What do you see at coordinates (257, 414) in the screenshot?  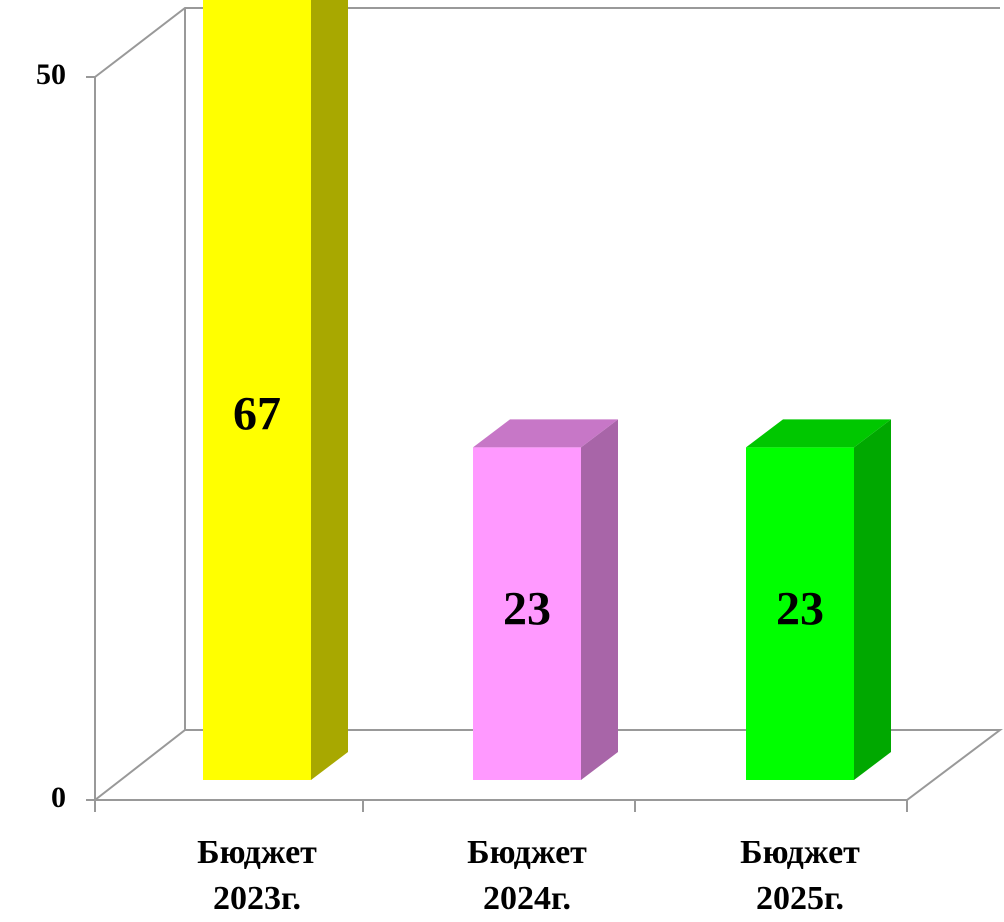 I see `data-label: 67` at bounding box center [257, 414].